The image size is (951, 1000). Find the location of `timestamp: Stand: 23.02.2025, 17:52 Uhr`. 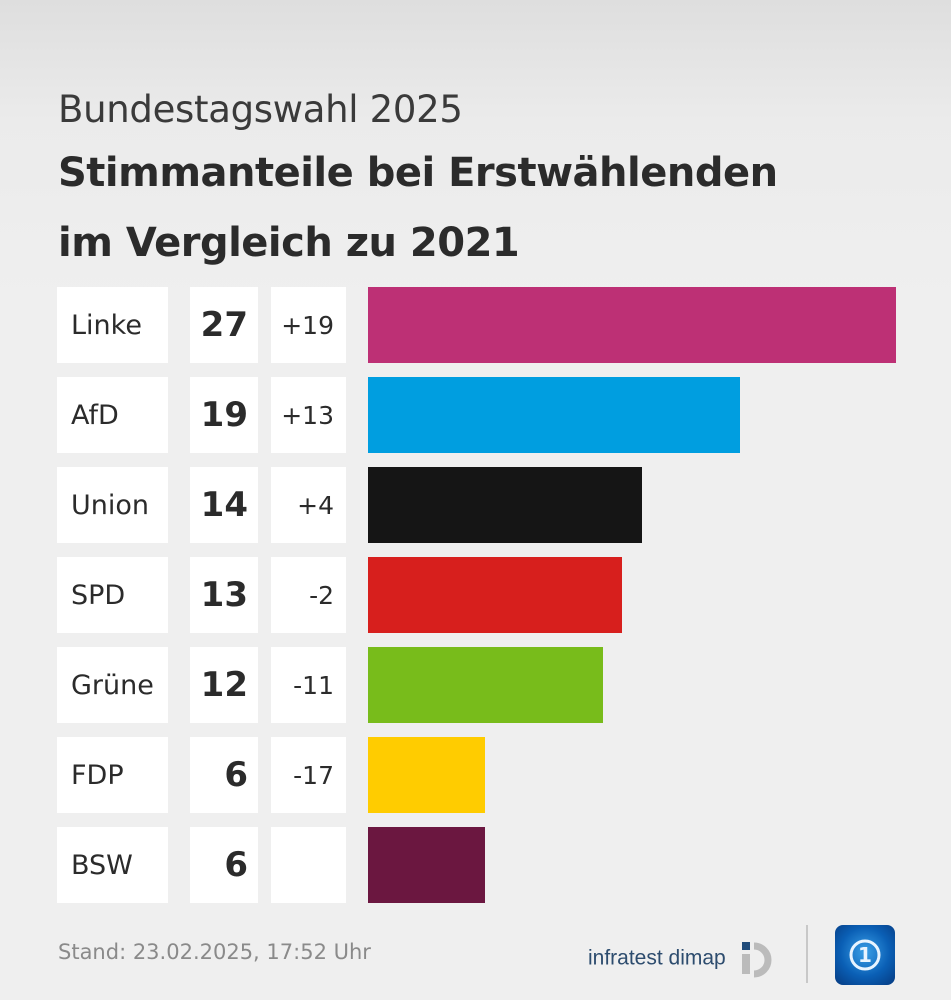

timestamp: Stand: 23.02.2025, 17:52 Uhr is located at coordinates (214, 952).